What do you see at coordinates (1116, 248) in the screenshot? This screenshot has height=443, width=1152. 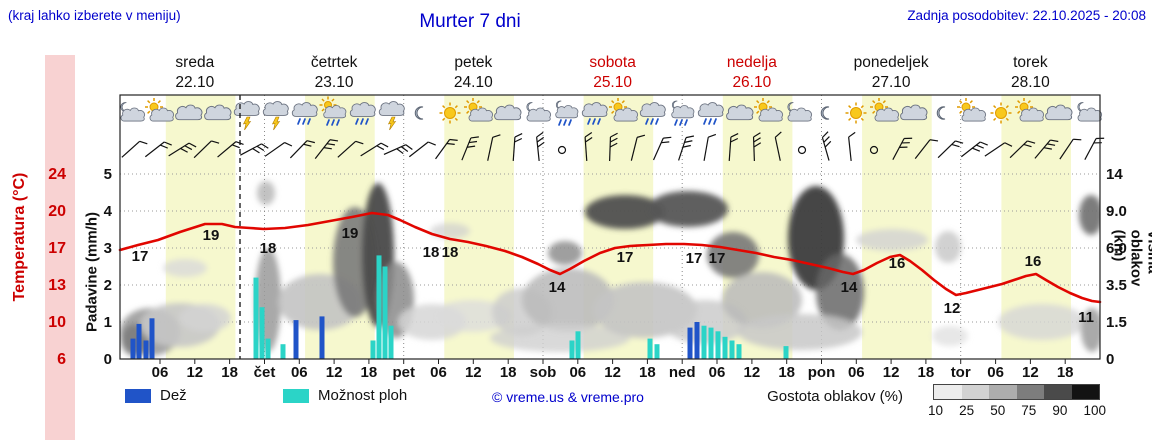 I see `cloud-axis-tick: 6.0` at bounding box center [1116, 248].